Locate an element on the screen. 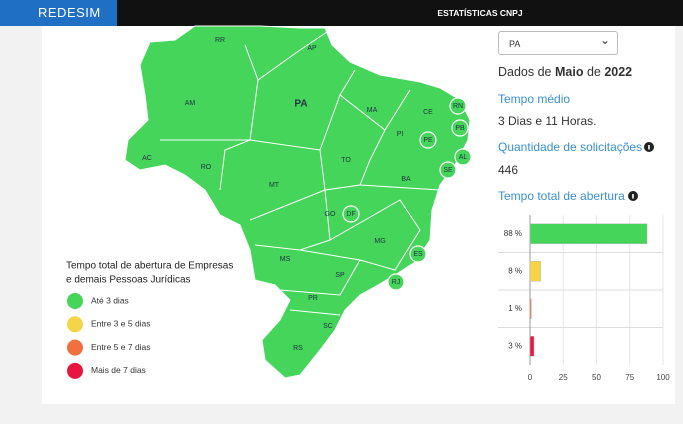  state-label: AC is located at coordinates (147, 158).